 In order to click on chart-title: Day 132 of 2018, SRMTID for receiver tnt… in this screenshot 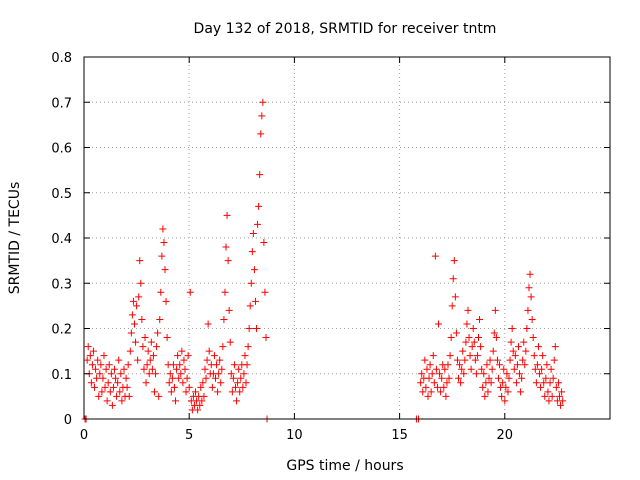, I will do `click(345, 29)`.